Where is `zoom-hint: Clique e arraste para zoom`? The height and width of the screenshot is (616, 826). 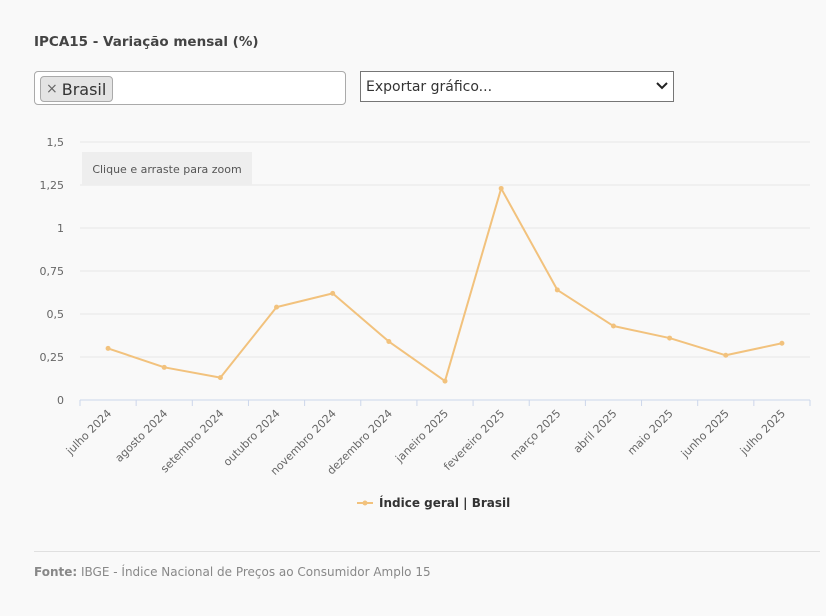
zoom-hint: Clique e arraste para zoom is located at coordinates (167, 168).